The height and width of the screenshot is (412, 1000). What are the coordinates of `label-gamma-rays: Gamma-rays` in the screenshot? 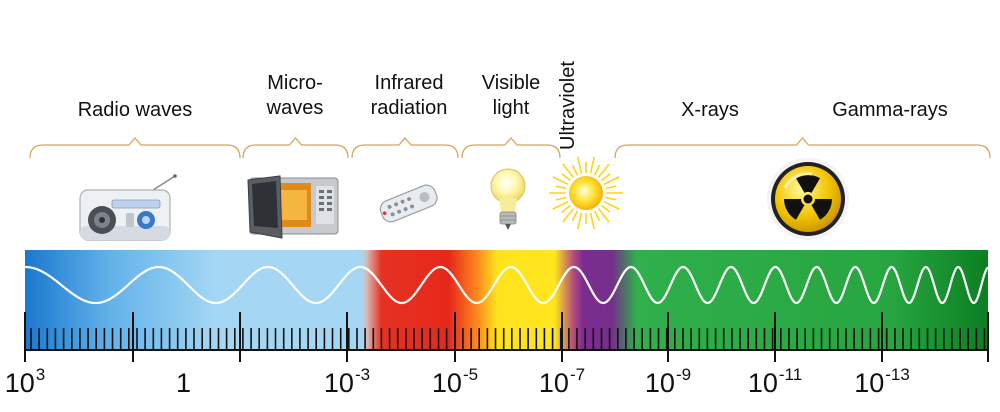 It's located at (890, 110).